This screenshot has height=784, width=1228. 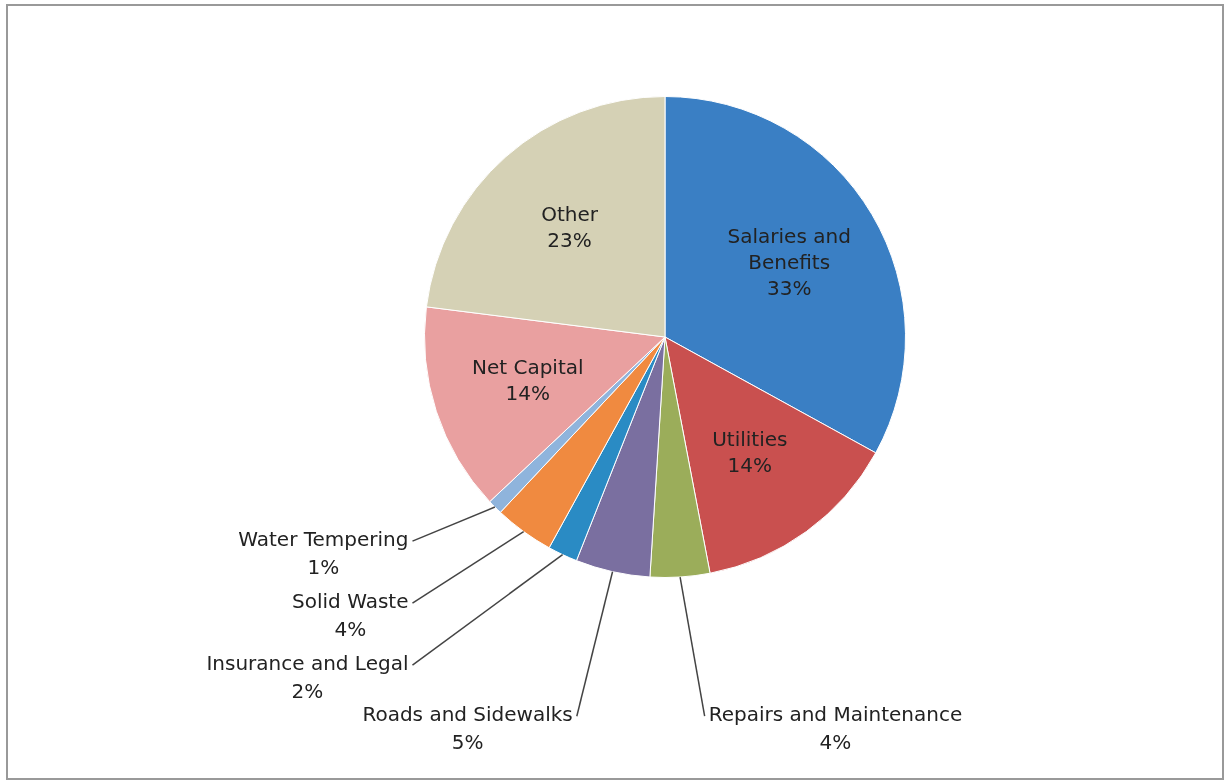 What do you see at coordinates (323, 539) in the screenshot?
I see `slice-label: Water Tempering` at bounding box center [323, 539].